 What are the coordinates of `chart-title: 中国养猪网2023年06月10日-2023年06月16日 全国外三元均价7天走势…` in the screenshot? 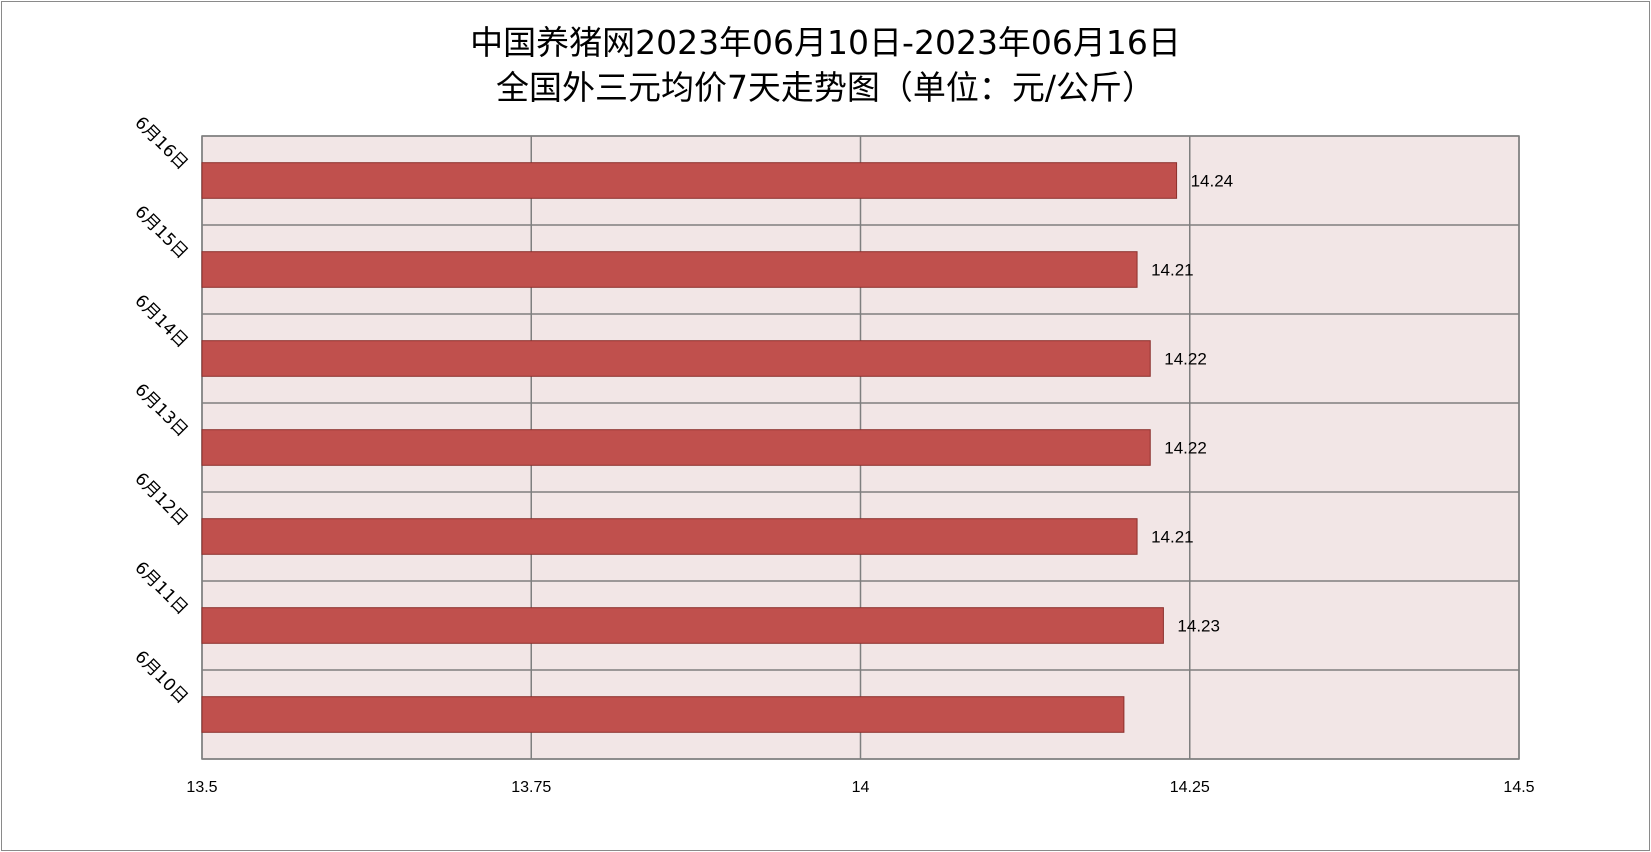 It's located at (825, 65).